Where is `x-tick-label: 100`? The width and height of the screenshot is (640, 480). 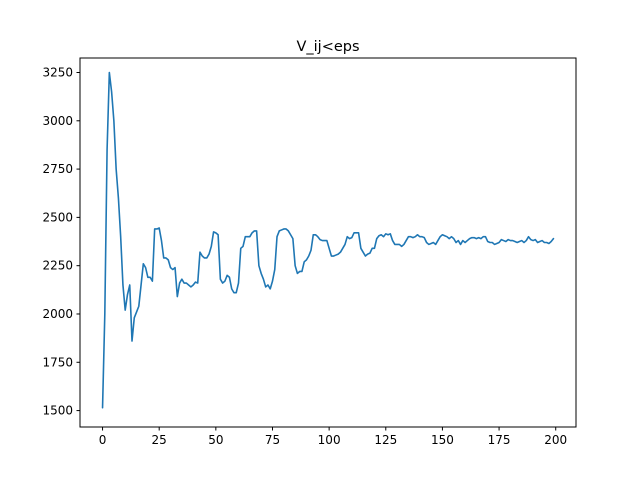 x-tick-label: 100 is located at coordinates (329, 440).